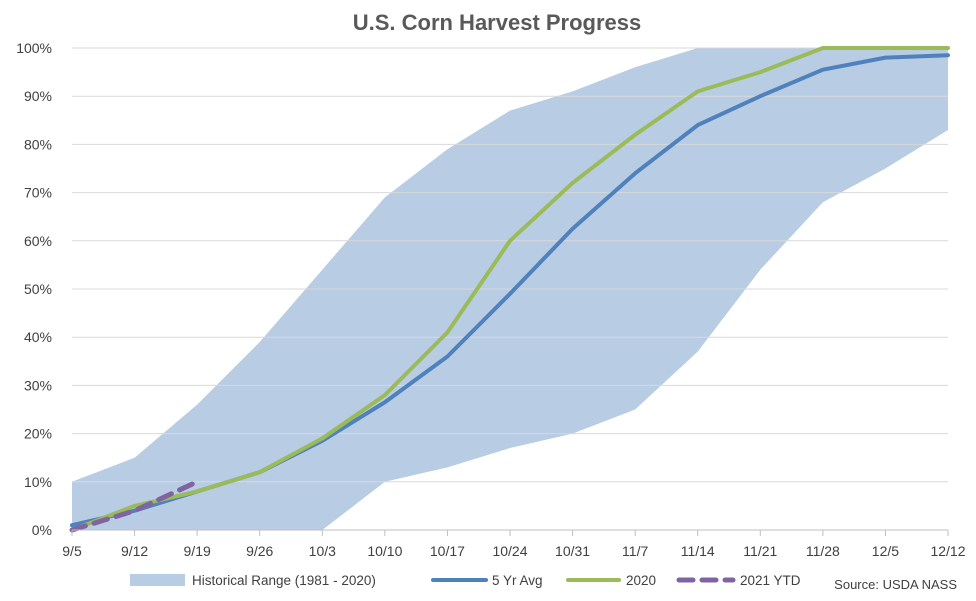 The height and width of the screenshot is (601, 976). I want to click on source-note: Source: USDA NASS, so click(895, 584).